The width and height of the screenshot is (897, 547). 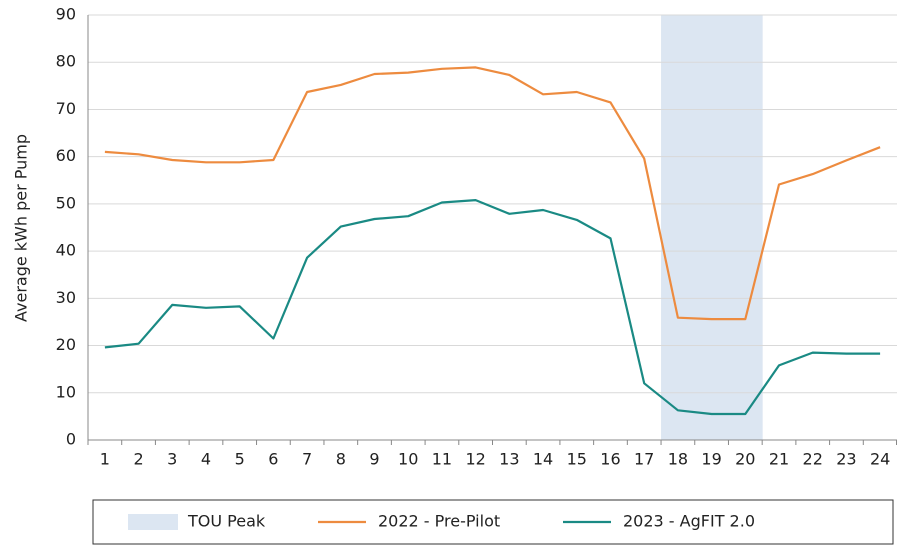 What do you see at coordinates (813, 459) in the screenshot?
I see `x-tick-label: 22` at bounding box center [813, 459].